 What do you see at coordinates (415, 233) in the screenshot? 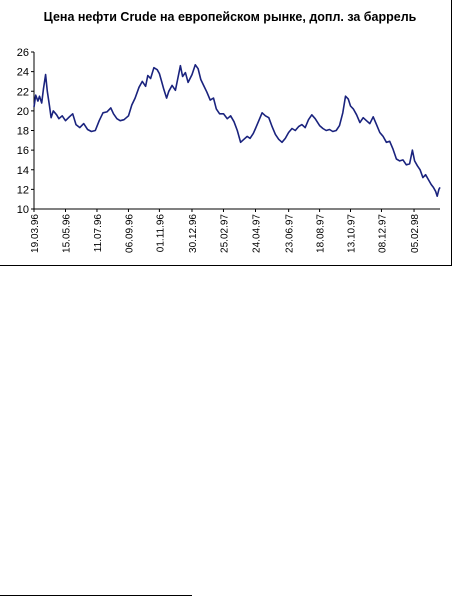
I see `x-tick-label: 05.02.98` at bounding box center [415, 233].